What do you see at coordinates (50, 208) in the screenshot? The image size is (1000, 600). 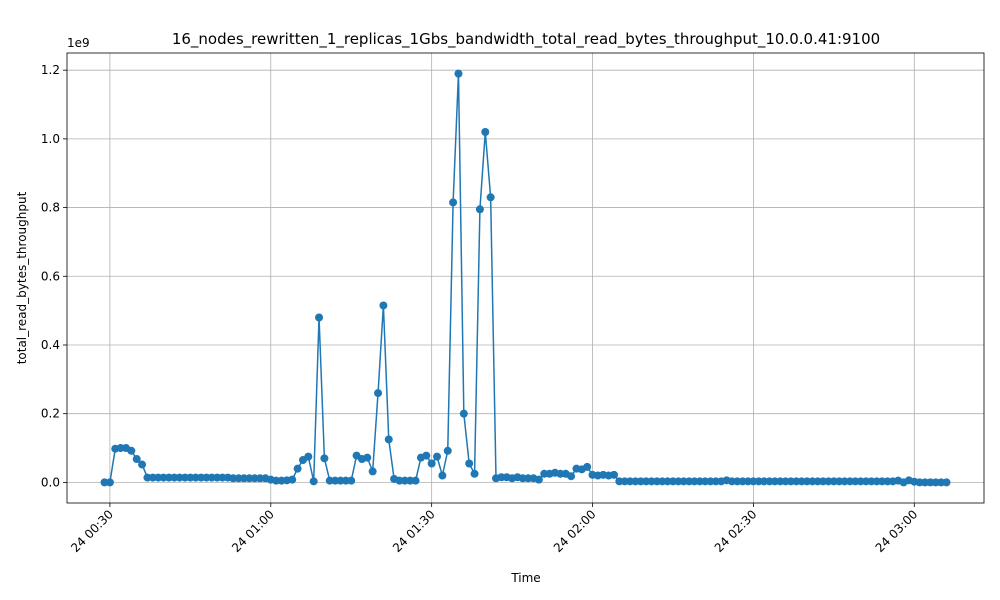 I see `y-tick-label: 0.8` at bounding box center [50, 208].